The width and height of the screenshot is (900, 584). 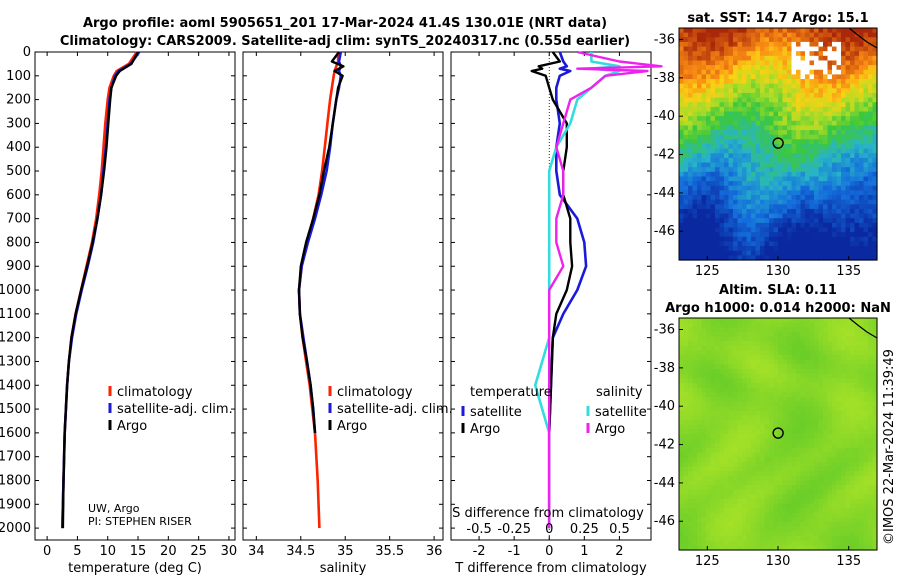 I want to click on salinity-x-tick-label: 35.5, so click(x=389, y=551).